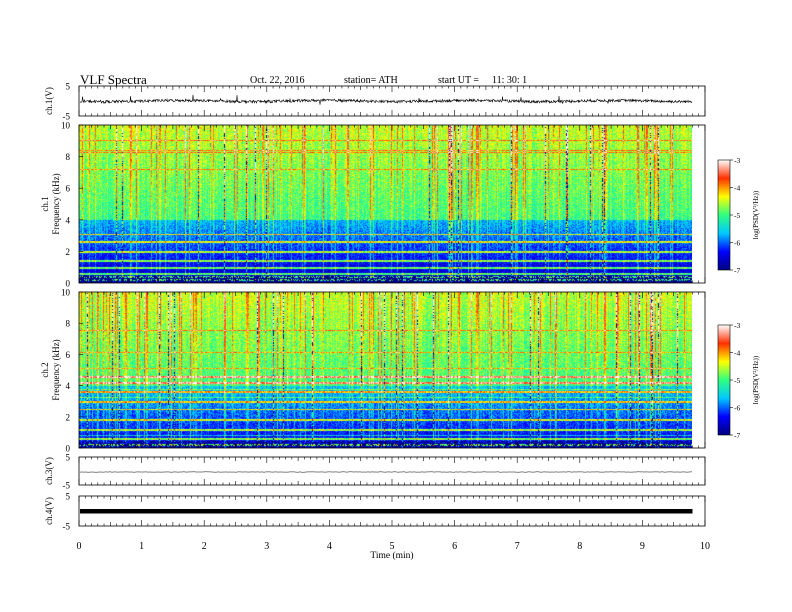 This screenshot has height=612, width=792. What do you see at coordinates (277, 80) in the screenshot?
I see `date-label: Oct. 22, 2016` at bounding box center [277, 80].